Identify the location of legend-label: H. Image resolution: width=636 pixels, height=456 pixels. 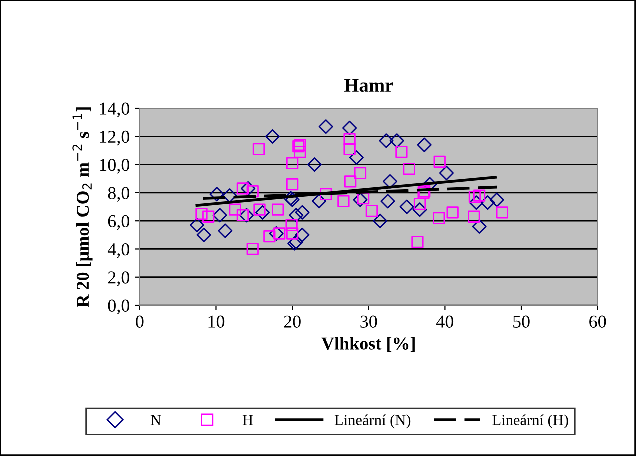
(248, 420).